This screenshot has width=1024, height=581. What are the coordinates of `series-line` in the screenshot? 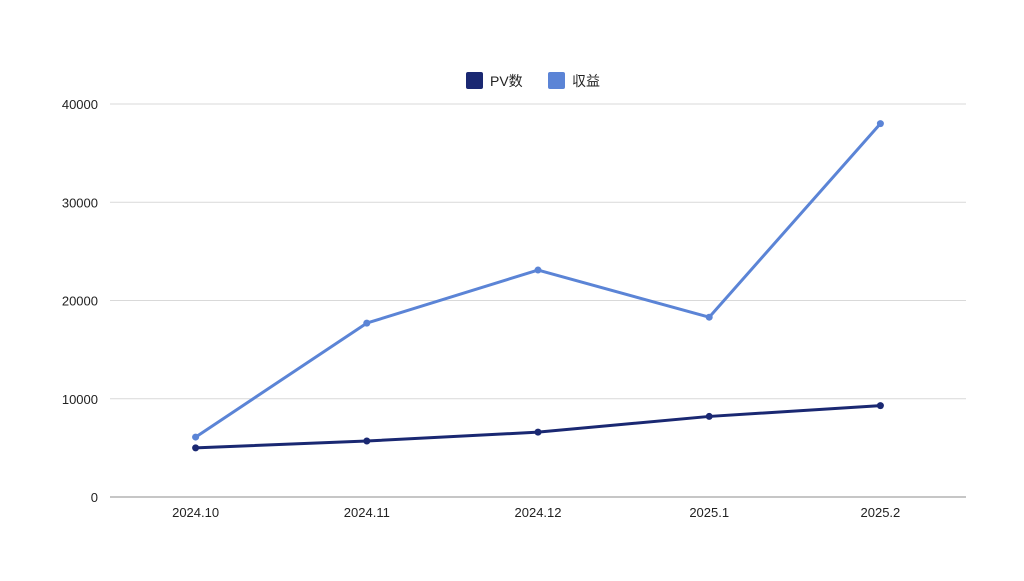 It's located at (538, 427).